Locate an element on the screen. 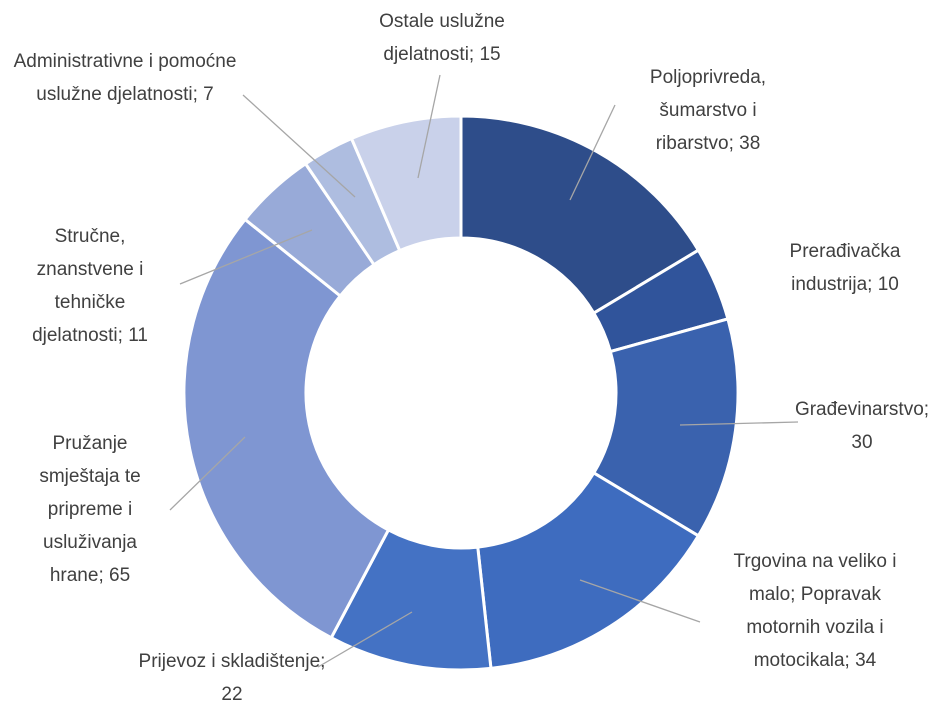 The image size is (952, 704). data-label: Ostale uslužne djelatnosti; 15 is located at coordinates (442, 38).